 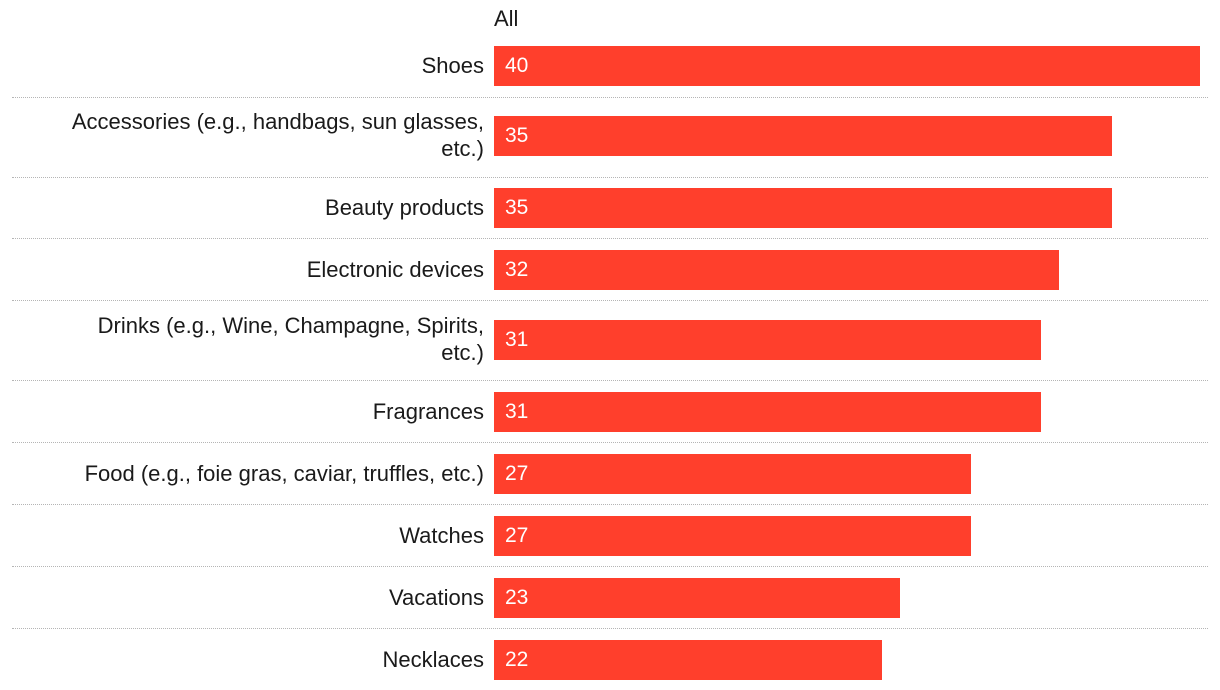 I want to click on category-label-line: Necklaces, so click(x=433, y=659).